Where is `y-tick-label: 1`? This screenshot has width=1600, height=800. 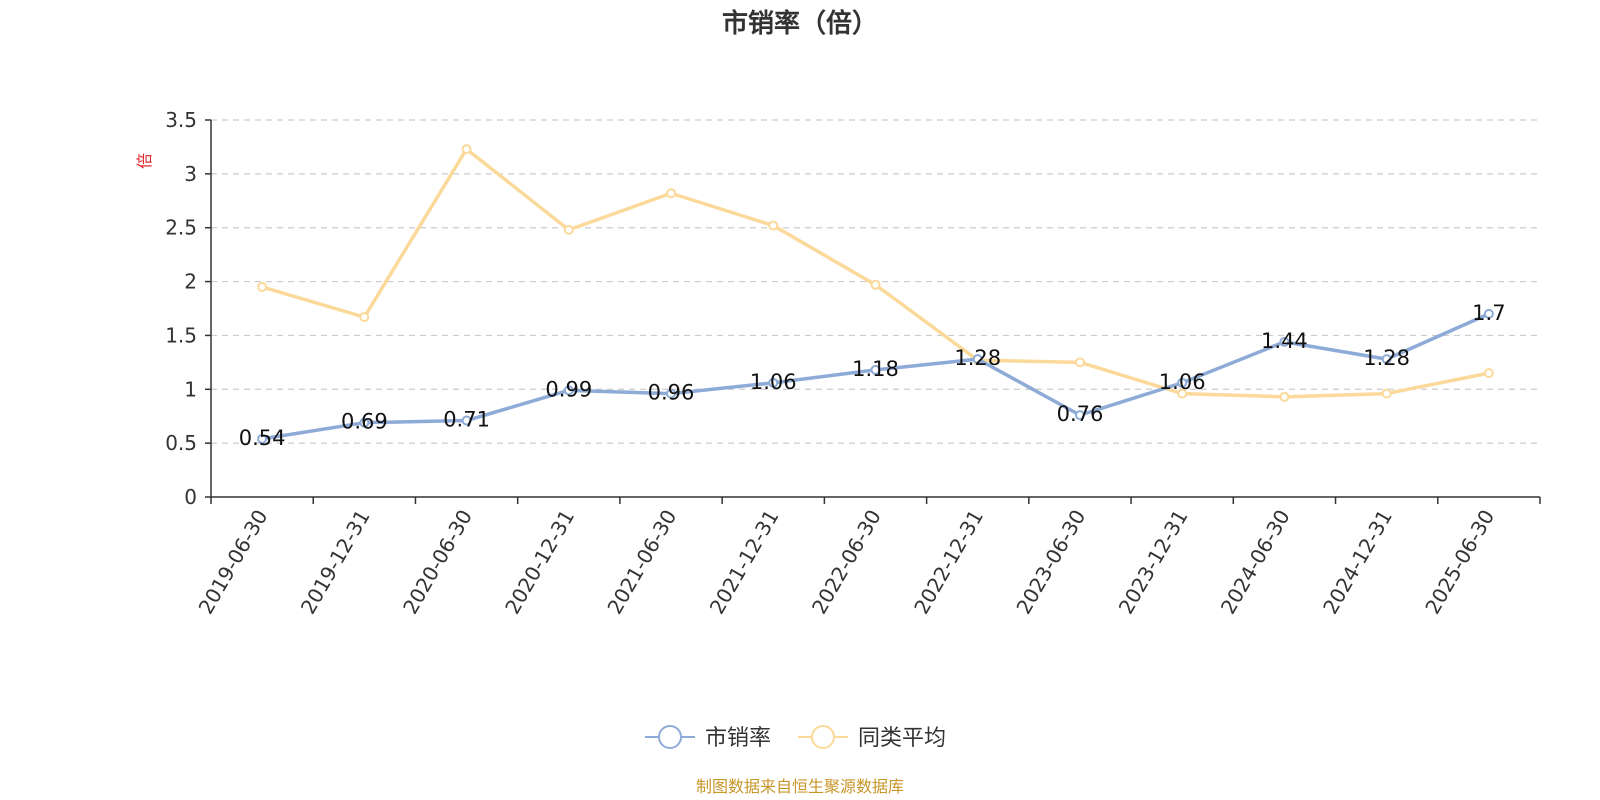 y-tick-label: 1 is located at coordinates (190, 389).